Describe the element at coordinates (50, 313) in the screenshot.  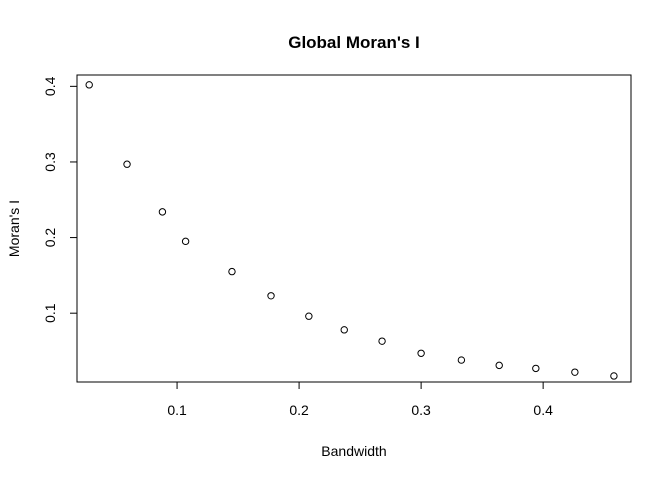
I see `y-tick-label: 0.1` at that location.